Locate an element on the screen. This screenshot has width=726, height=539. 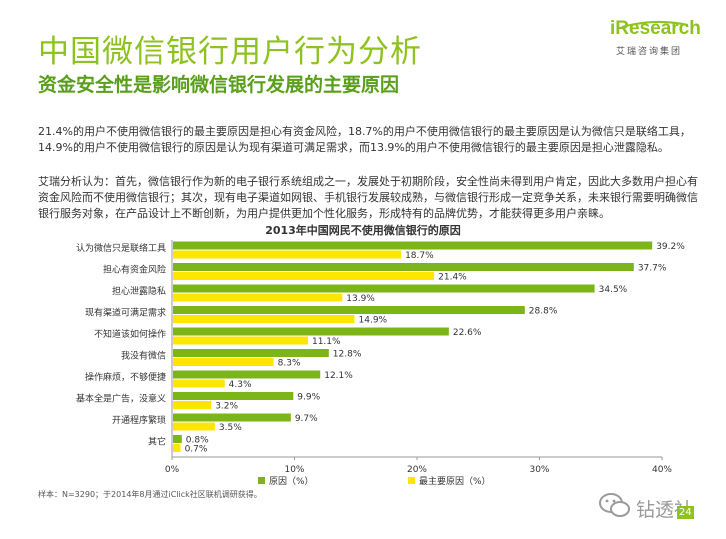
bar-main-reason-label: 8.3% is located at coordinates (289, 364).